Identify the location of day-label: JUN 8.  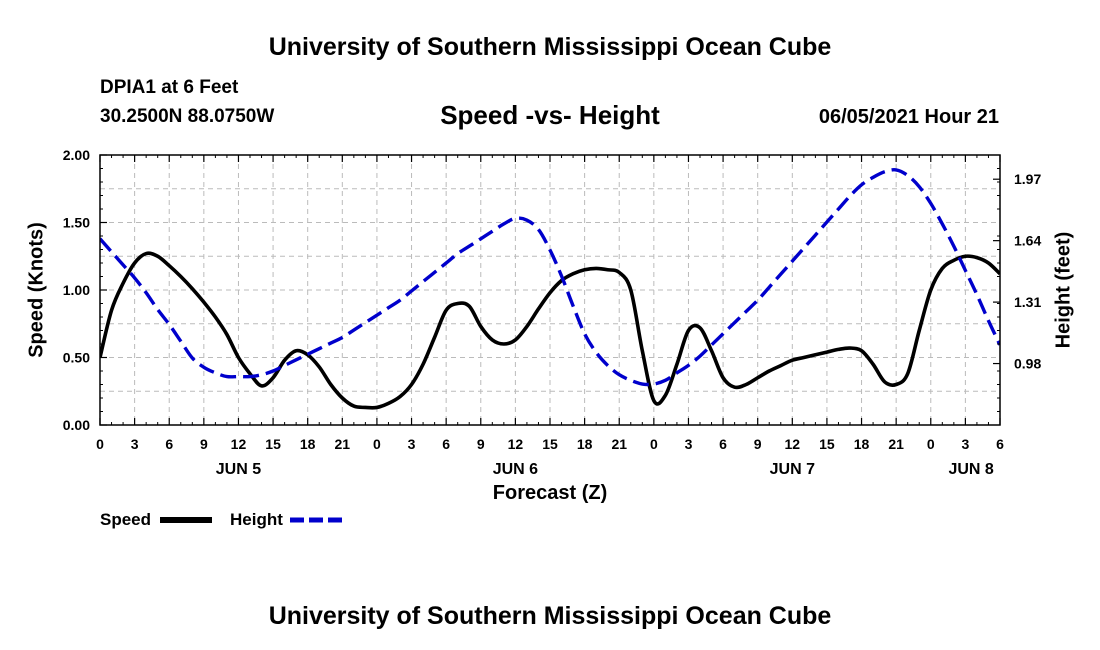
(970, 469).